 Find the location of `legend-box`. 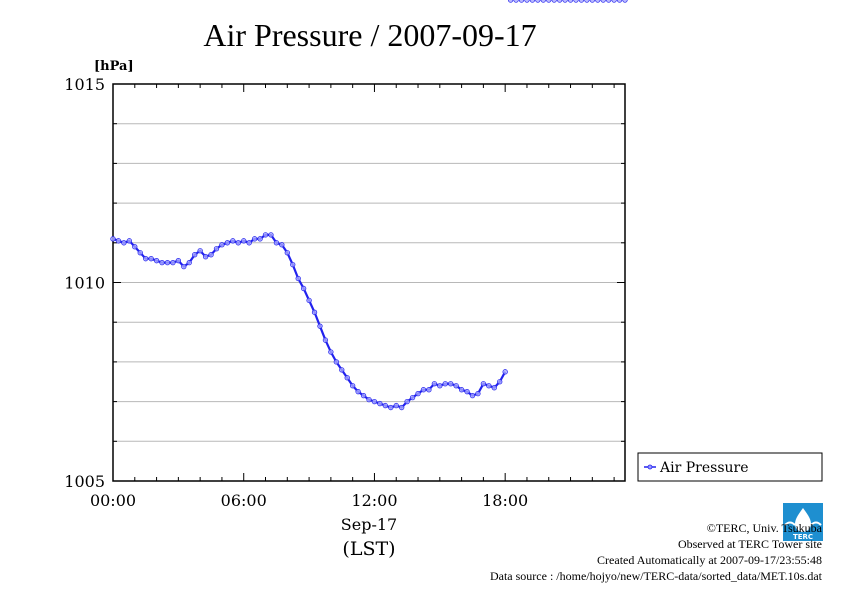

legend-box is located at coordinates (730, 467).